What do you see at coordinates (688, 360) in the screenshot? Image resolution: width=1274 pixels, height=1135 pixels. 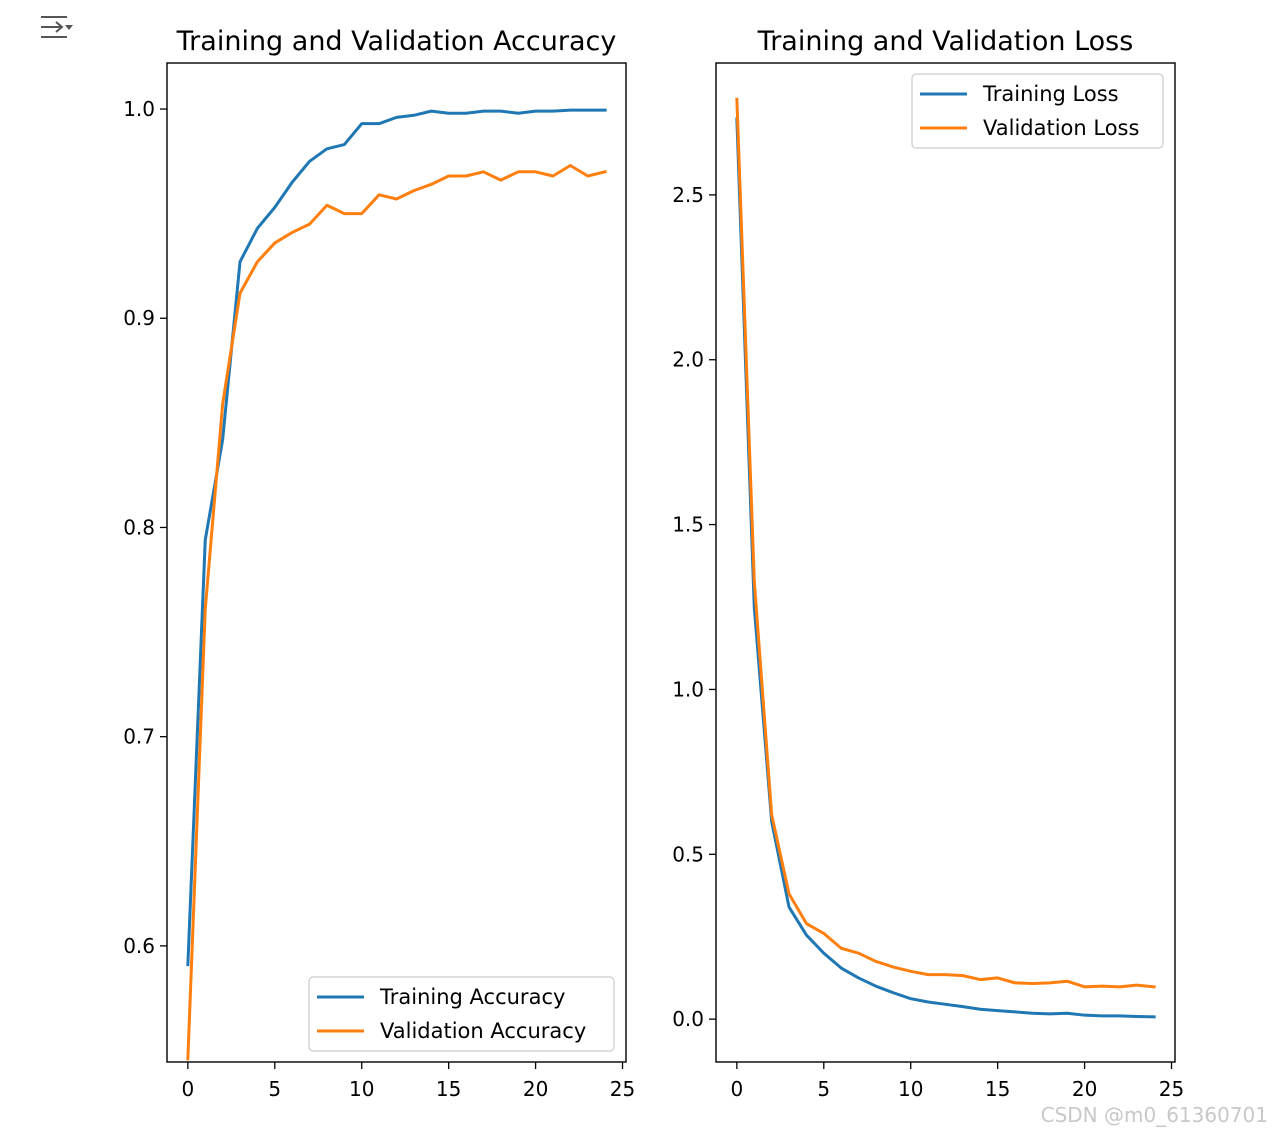 I see `y-tick-label: 2.0` at bounding box center [688, 360].